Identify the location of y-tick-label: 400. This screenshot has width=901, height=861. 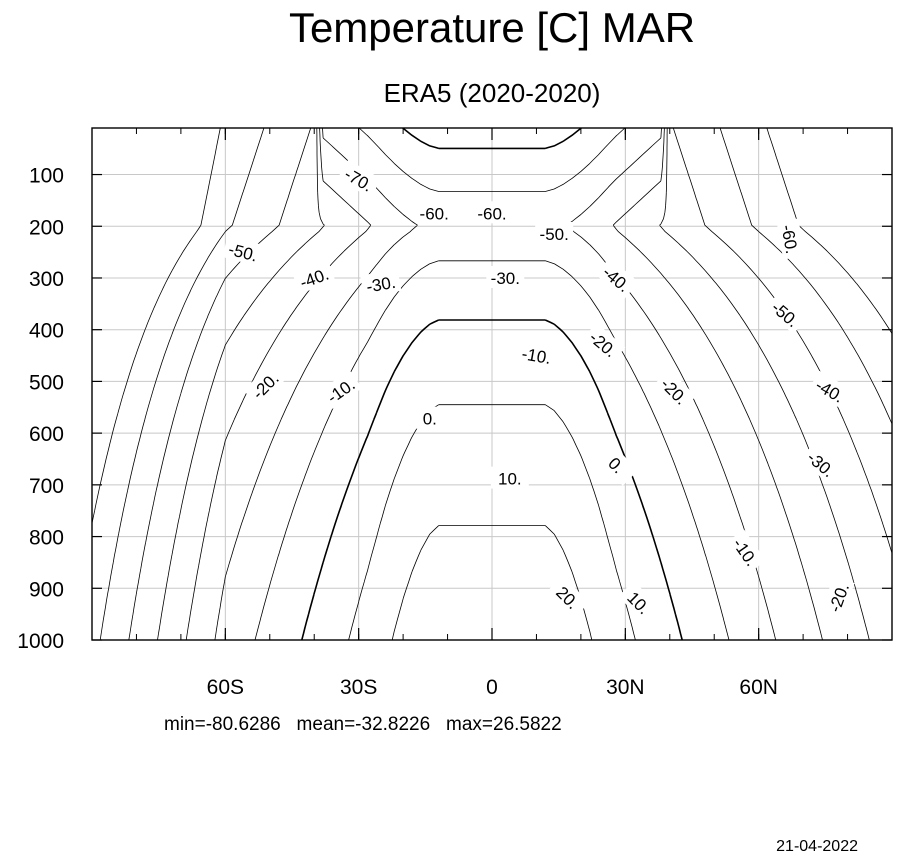
(46, 331).